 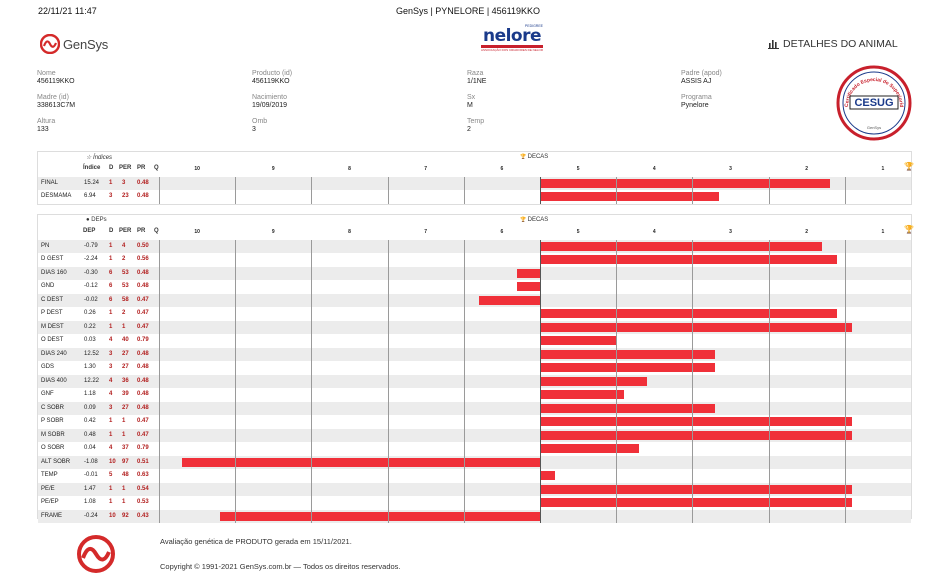 What do you see at coordinates (90, 421) in the screenshot?
I see `row-value: 0.42` at bounding box center [90, 421].